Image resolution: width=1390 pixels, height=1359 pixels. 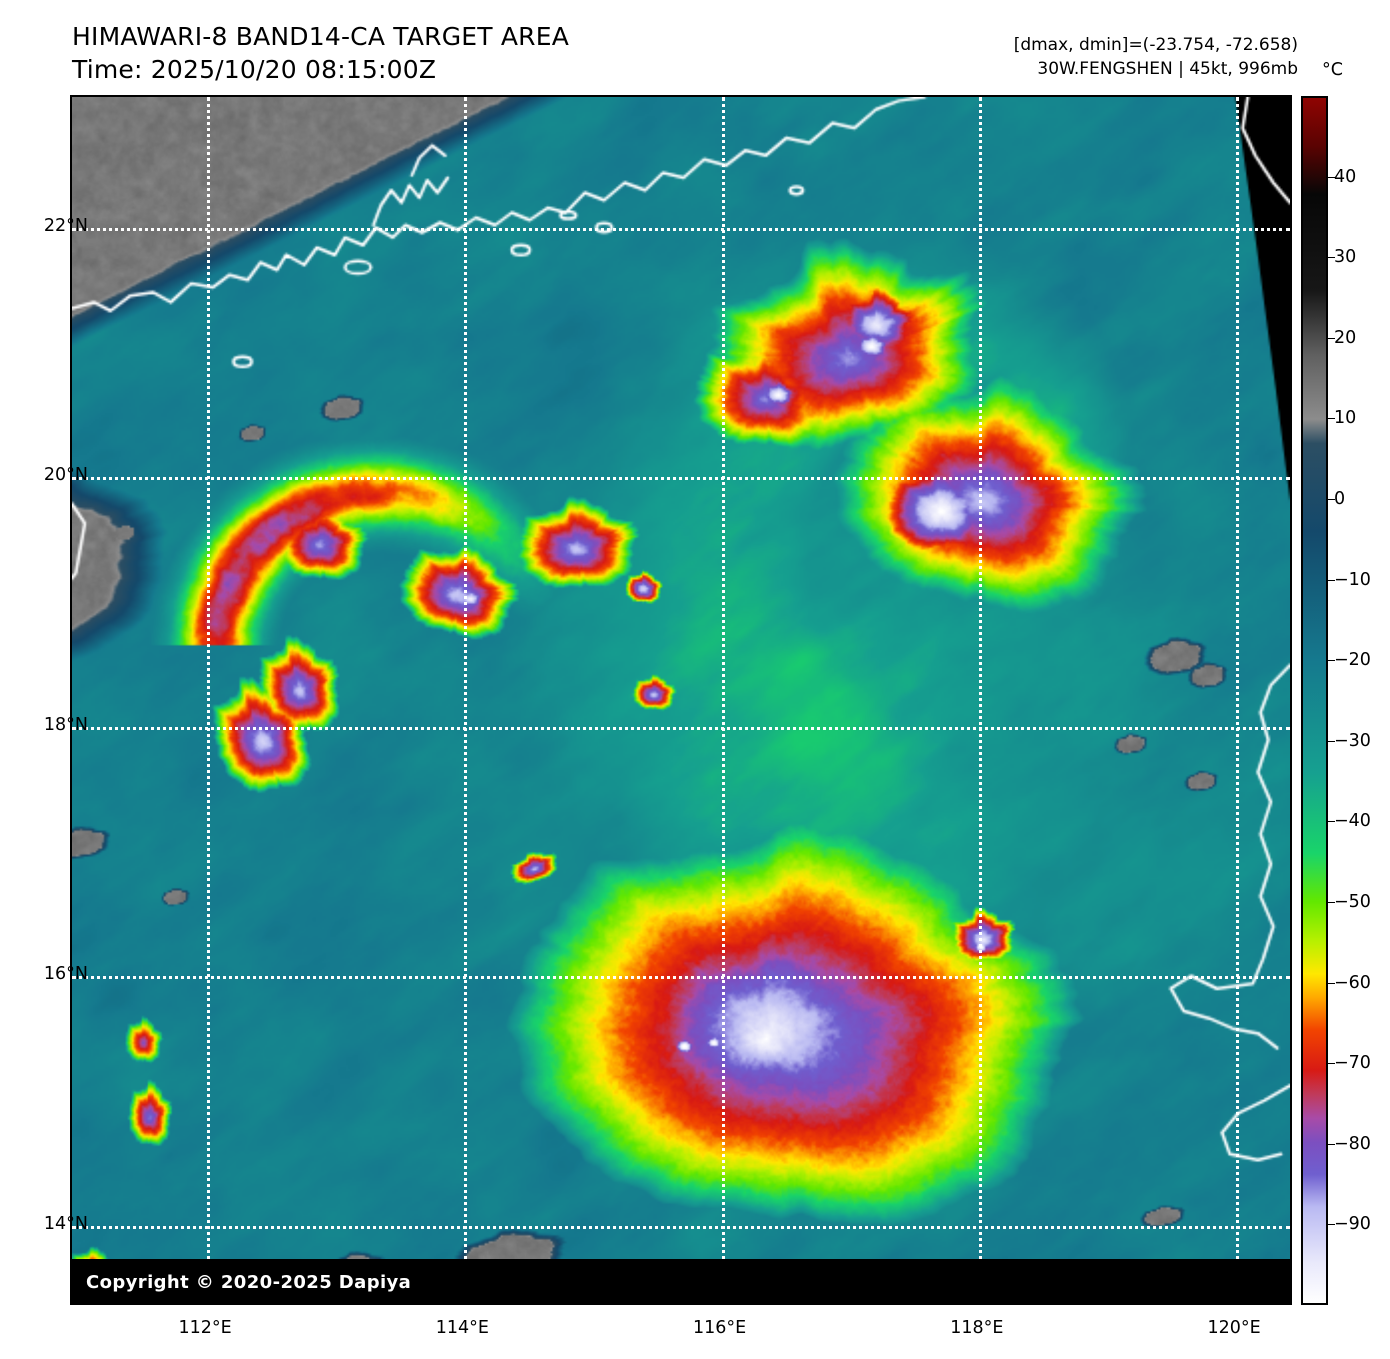 I want to click on title-timestamp: Time: 2025/10/20 08:15:00Z, so click(x=254, y=69).